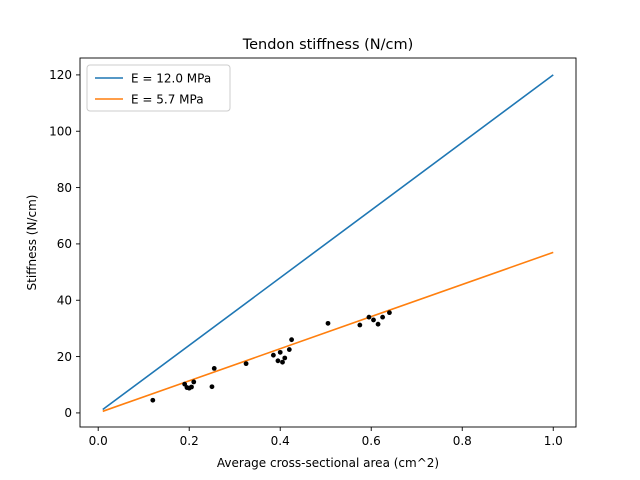  Describe the element at coordinates (553, 441) in the screenshot. I see `x-tick-label: 1.0` at that location.